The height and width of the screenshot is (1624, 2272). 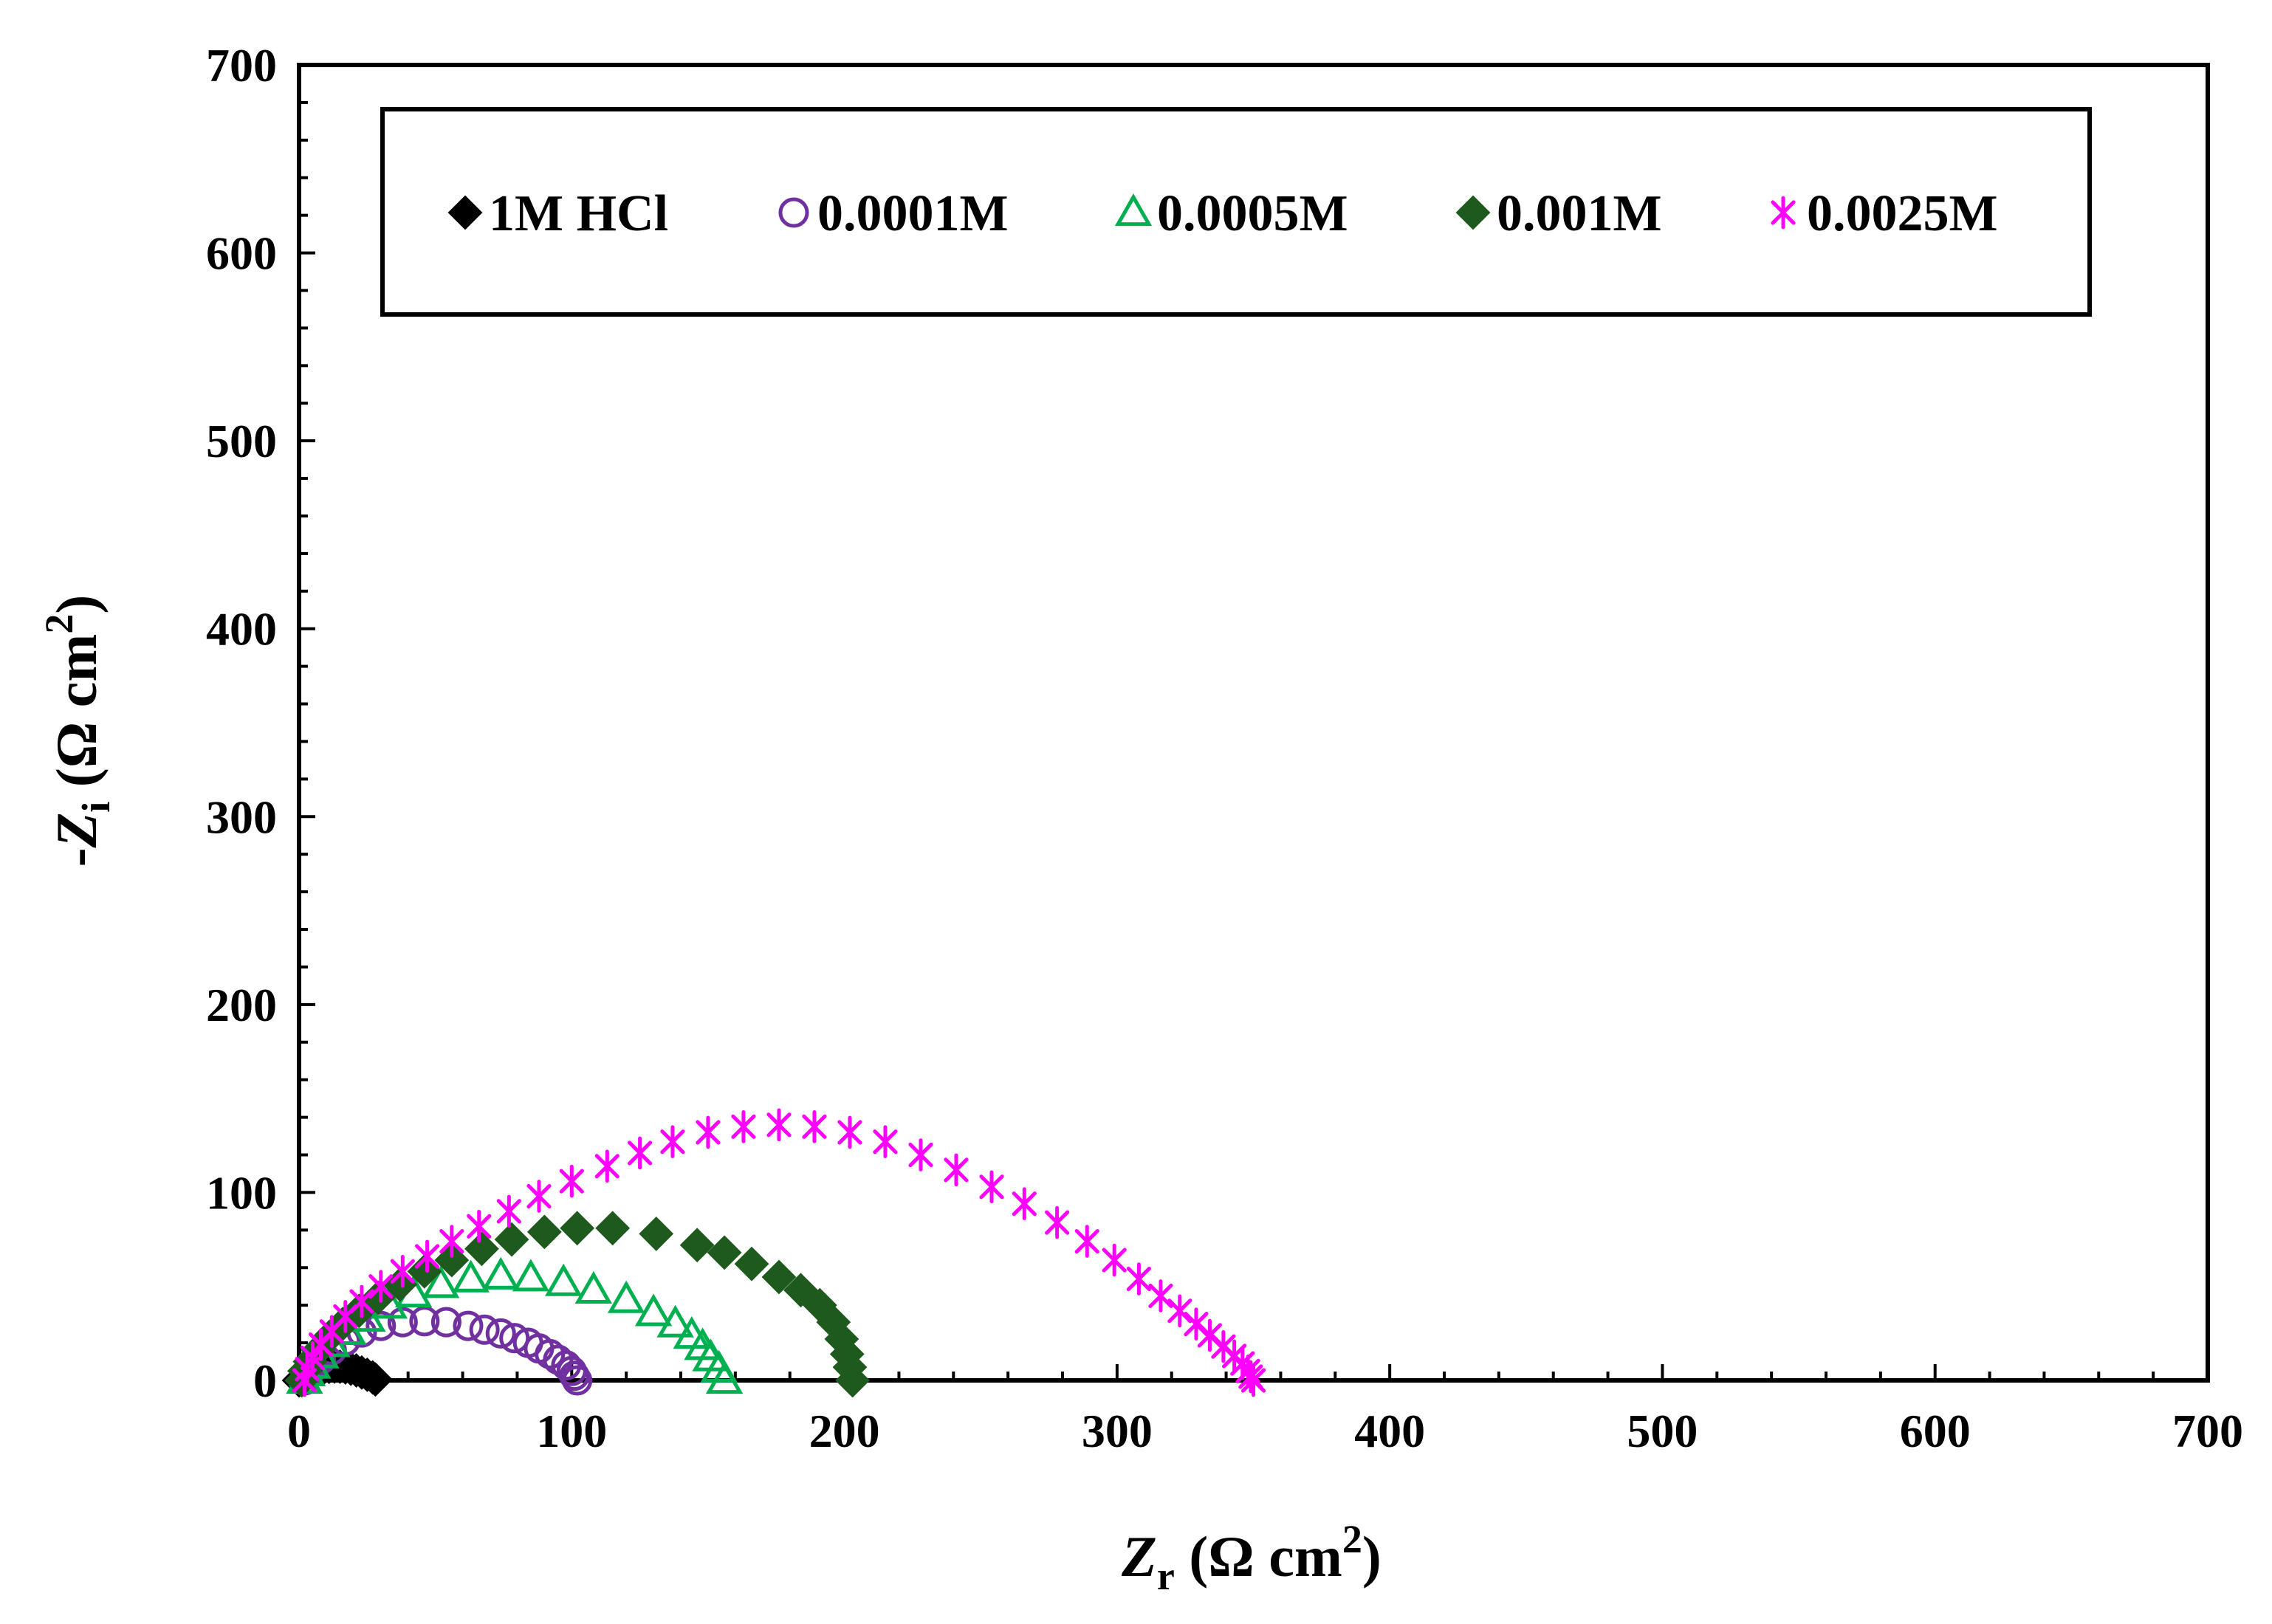 I want to click on x-axis-title: Zr (Ω cm2), so click(x=1252, y=1557).